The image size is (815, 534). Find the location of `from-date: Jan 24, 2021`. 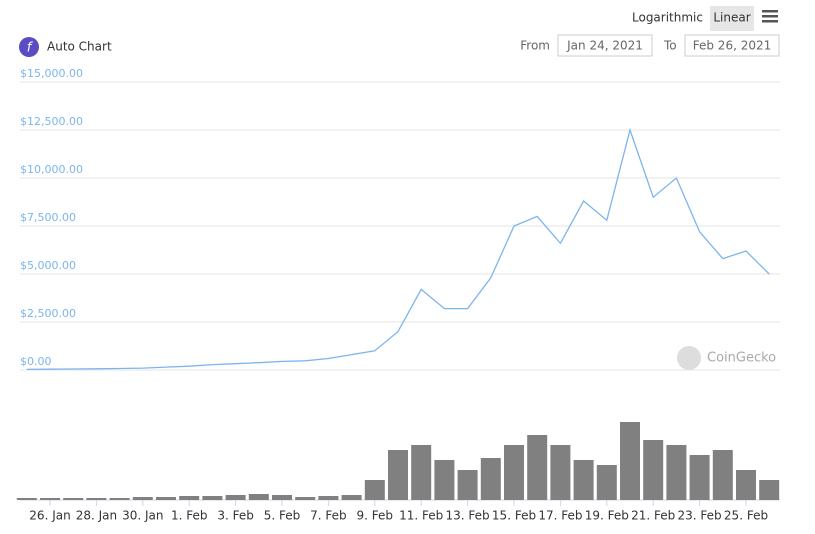

from-date: Jan 24, 2021 is located at coordinates (604, 46).